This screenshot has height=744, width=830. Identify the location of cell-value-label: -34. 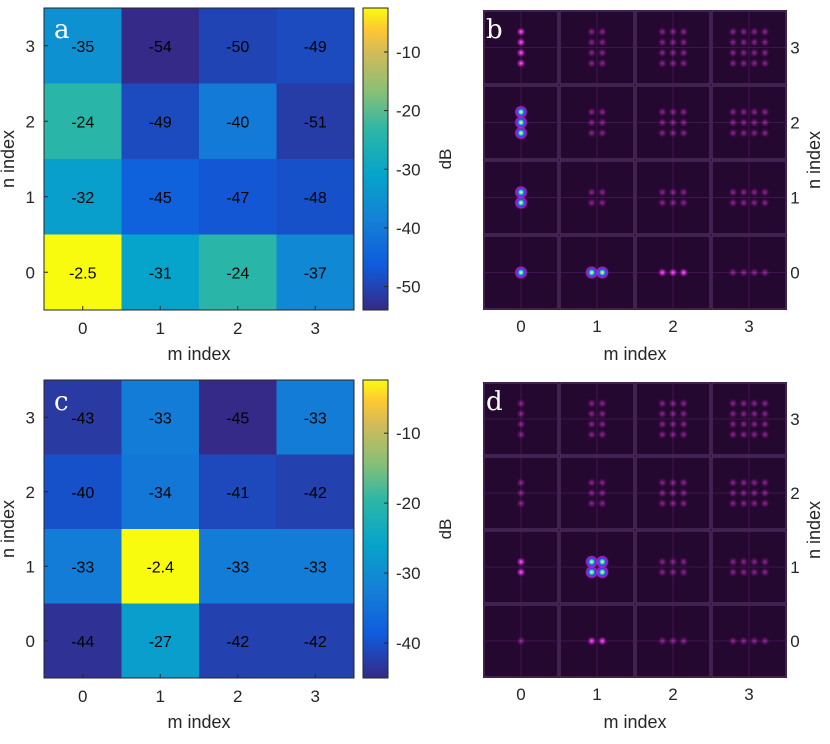
(160, 493).